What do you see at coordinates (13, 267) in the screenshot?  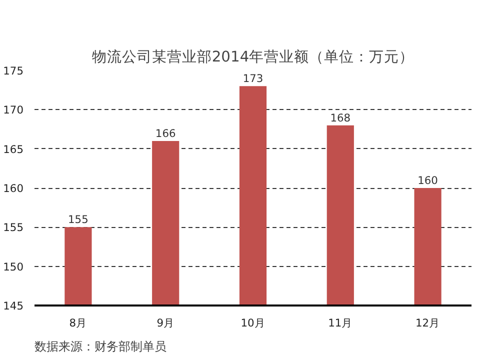 I see `y-tick-label: 150` at bounding box center [13, 267].